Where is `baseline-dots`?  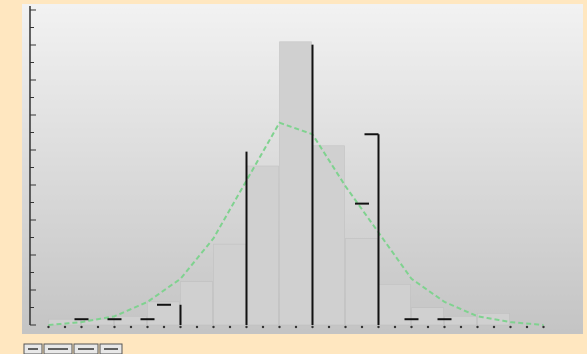 baseline-dots is located at coordinates (296, 327).